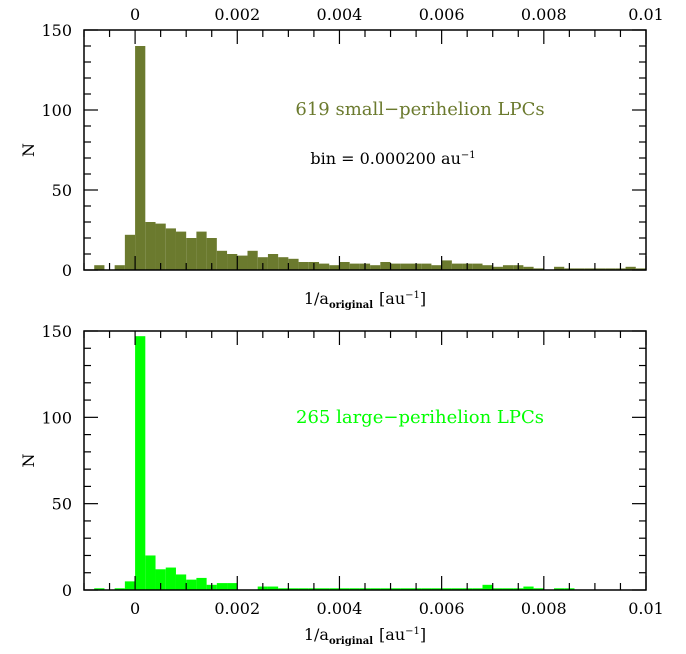 Image resolution: width=686 pixels, height=654 pixels. Describe the element at coordinates (419, 109) in the screenshot. I see `series-annotation: 619 small−perihelion LPCs` at that location.